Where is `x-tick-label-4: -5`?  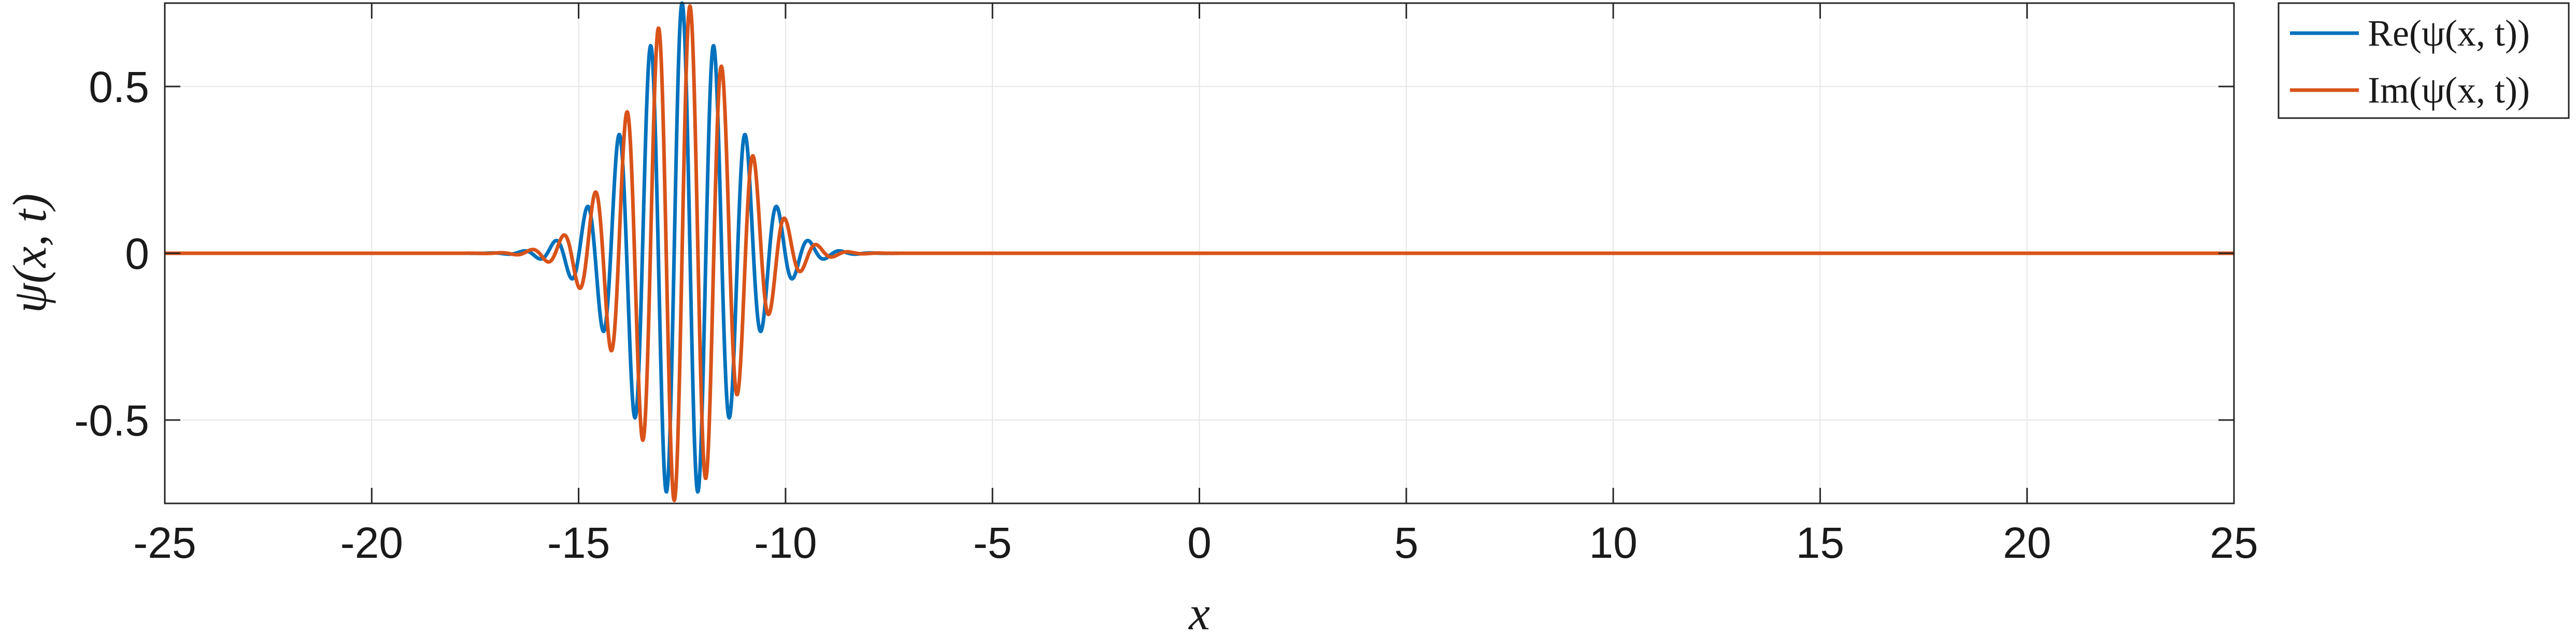 x-tick-label-4: -5 is located at coordinates (992, 542).